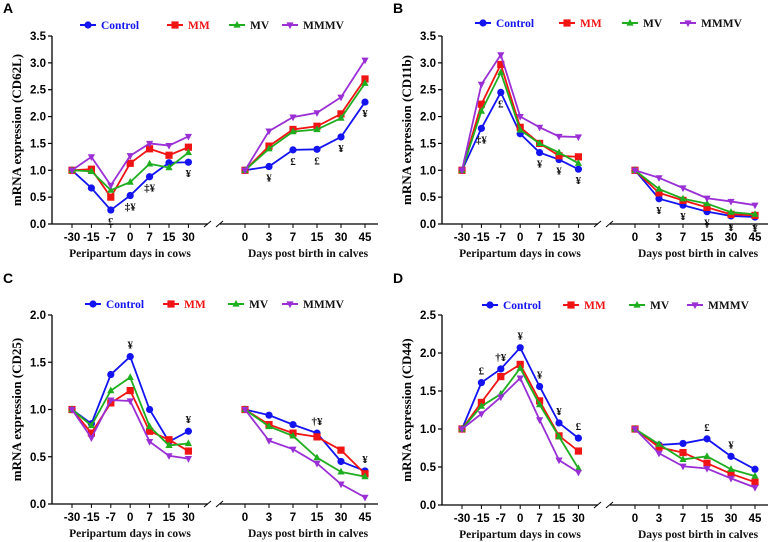 The width and height of the screenshot is (779, 542). I want to click on panel-letter: B, so click(398, 8).